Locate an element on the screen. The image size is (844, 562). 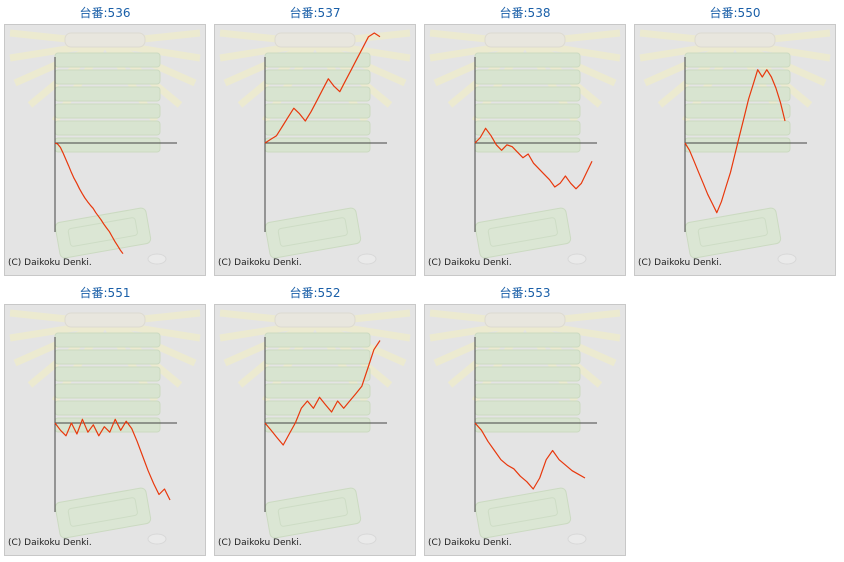
chart-title: 台番:538 is located at coordinates (525, 13).